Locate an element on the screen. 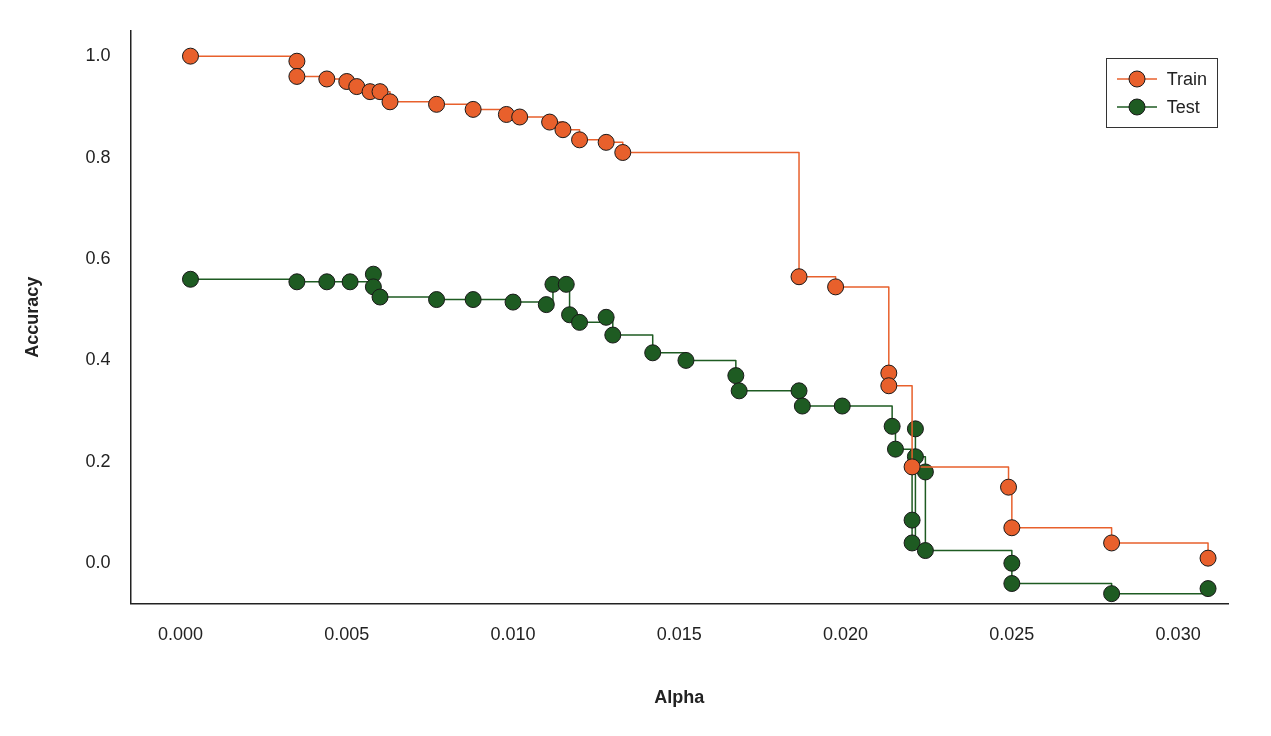 Image resolution: width=1271 pixels, height=736 pixels. y-tick-label: 0.6 is located at coordinates (98, 257).